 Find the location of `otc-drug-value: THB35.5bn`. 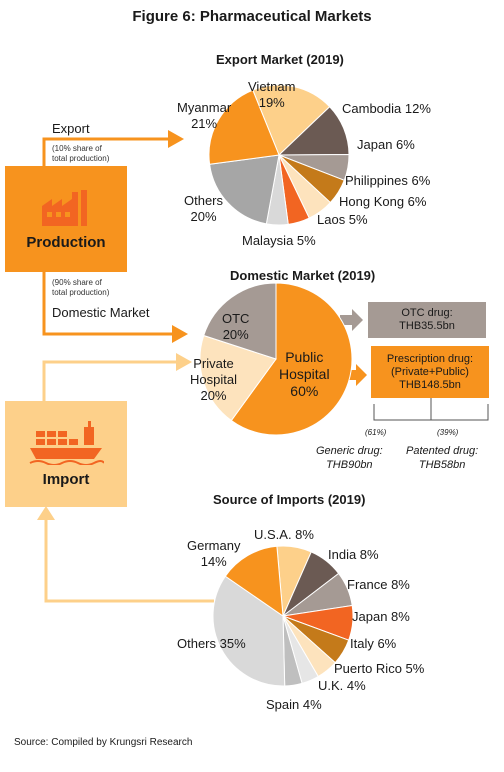

otc-drug-value: THB35.5bn is located at coordinates (427, 326).